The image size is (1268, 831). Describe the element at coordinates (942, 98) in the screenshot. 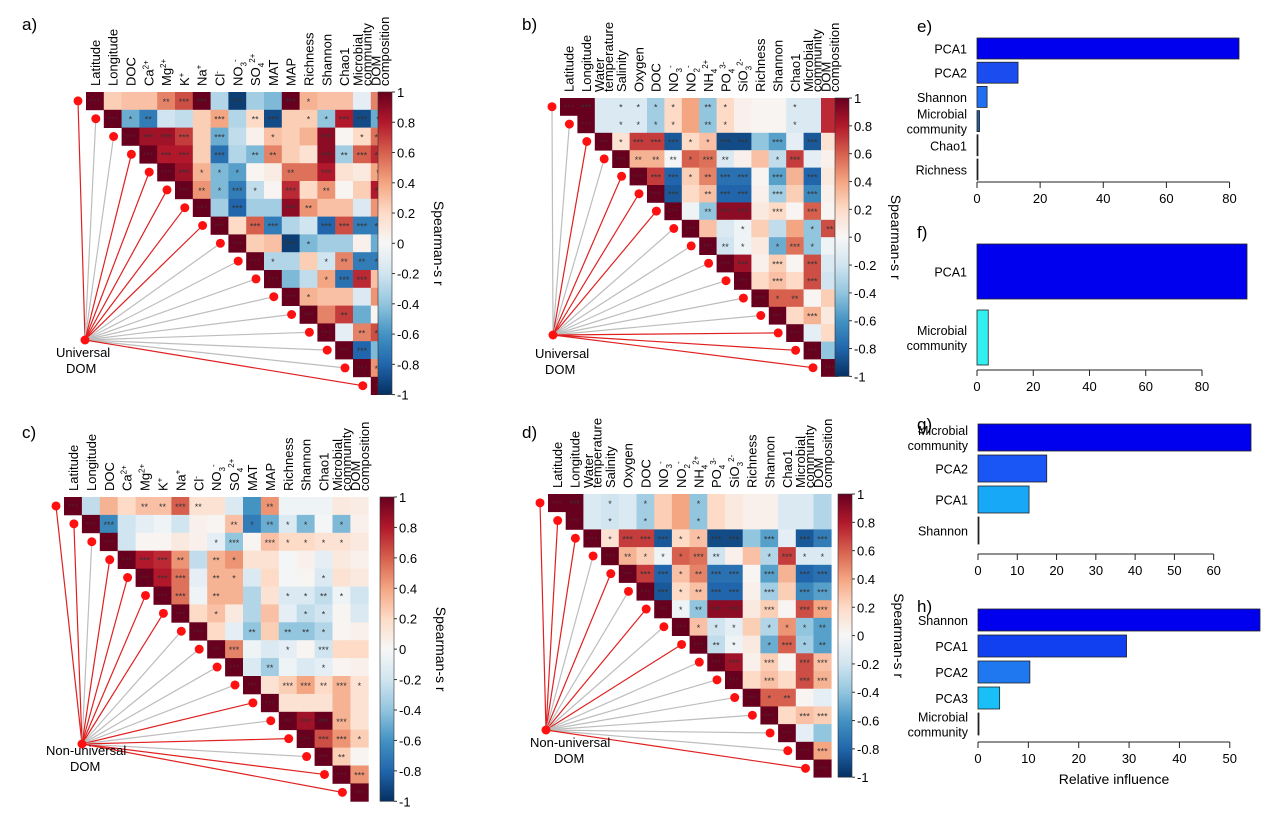

I see `category-label: Shannon` at that location.